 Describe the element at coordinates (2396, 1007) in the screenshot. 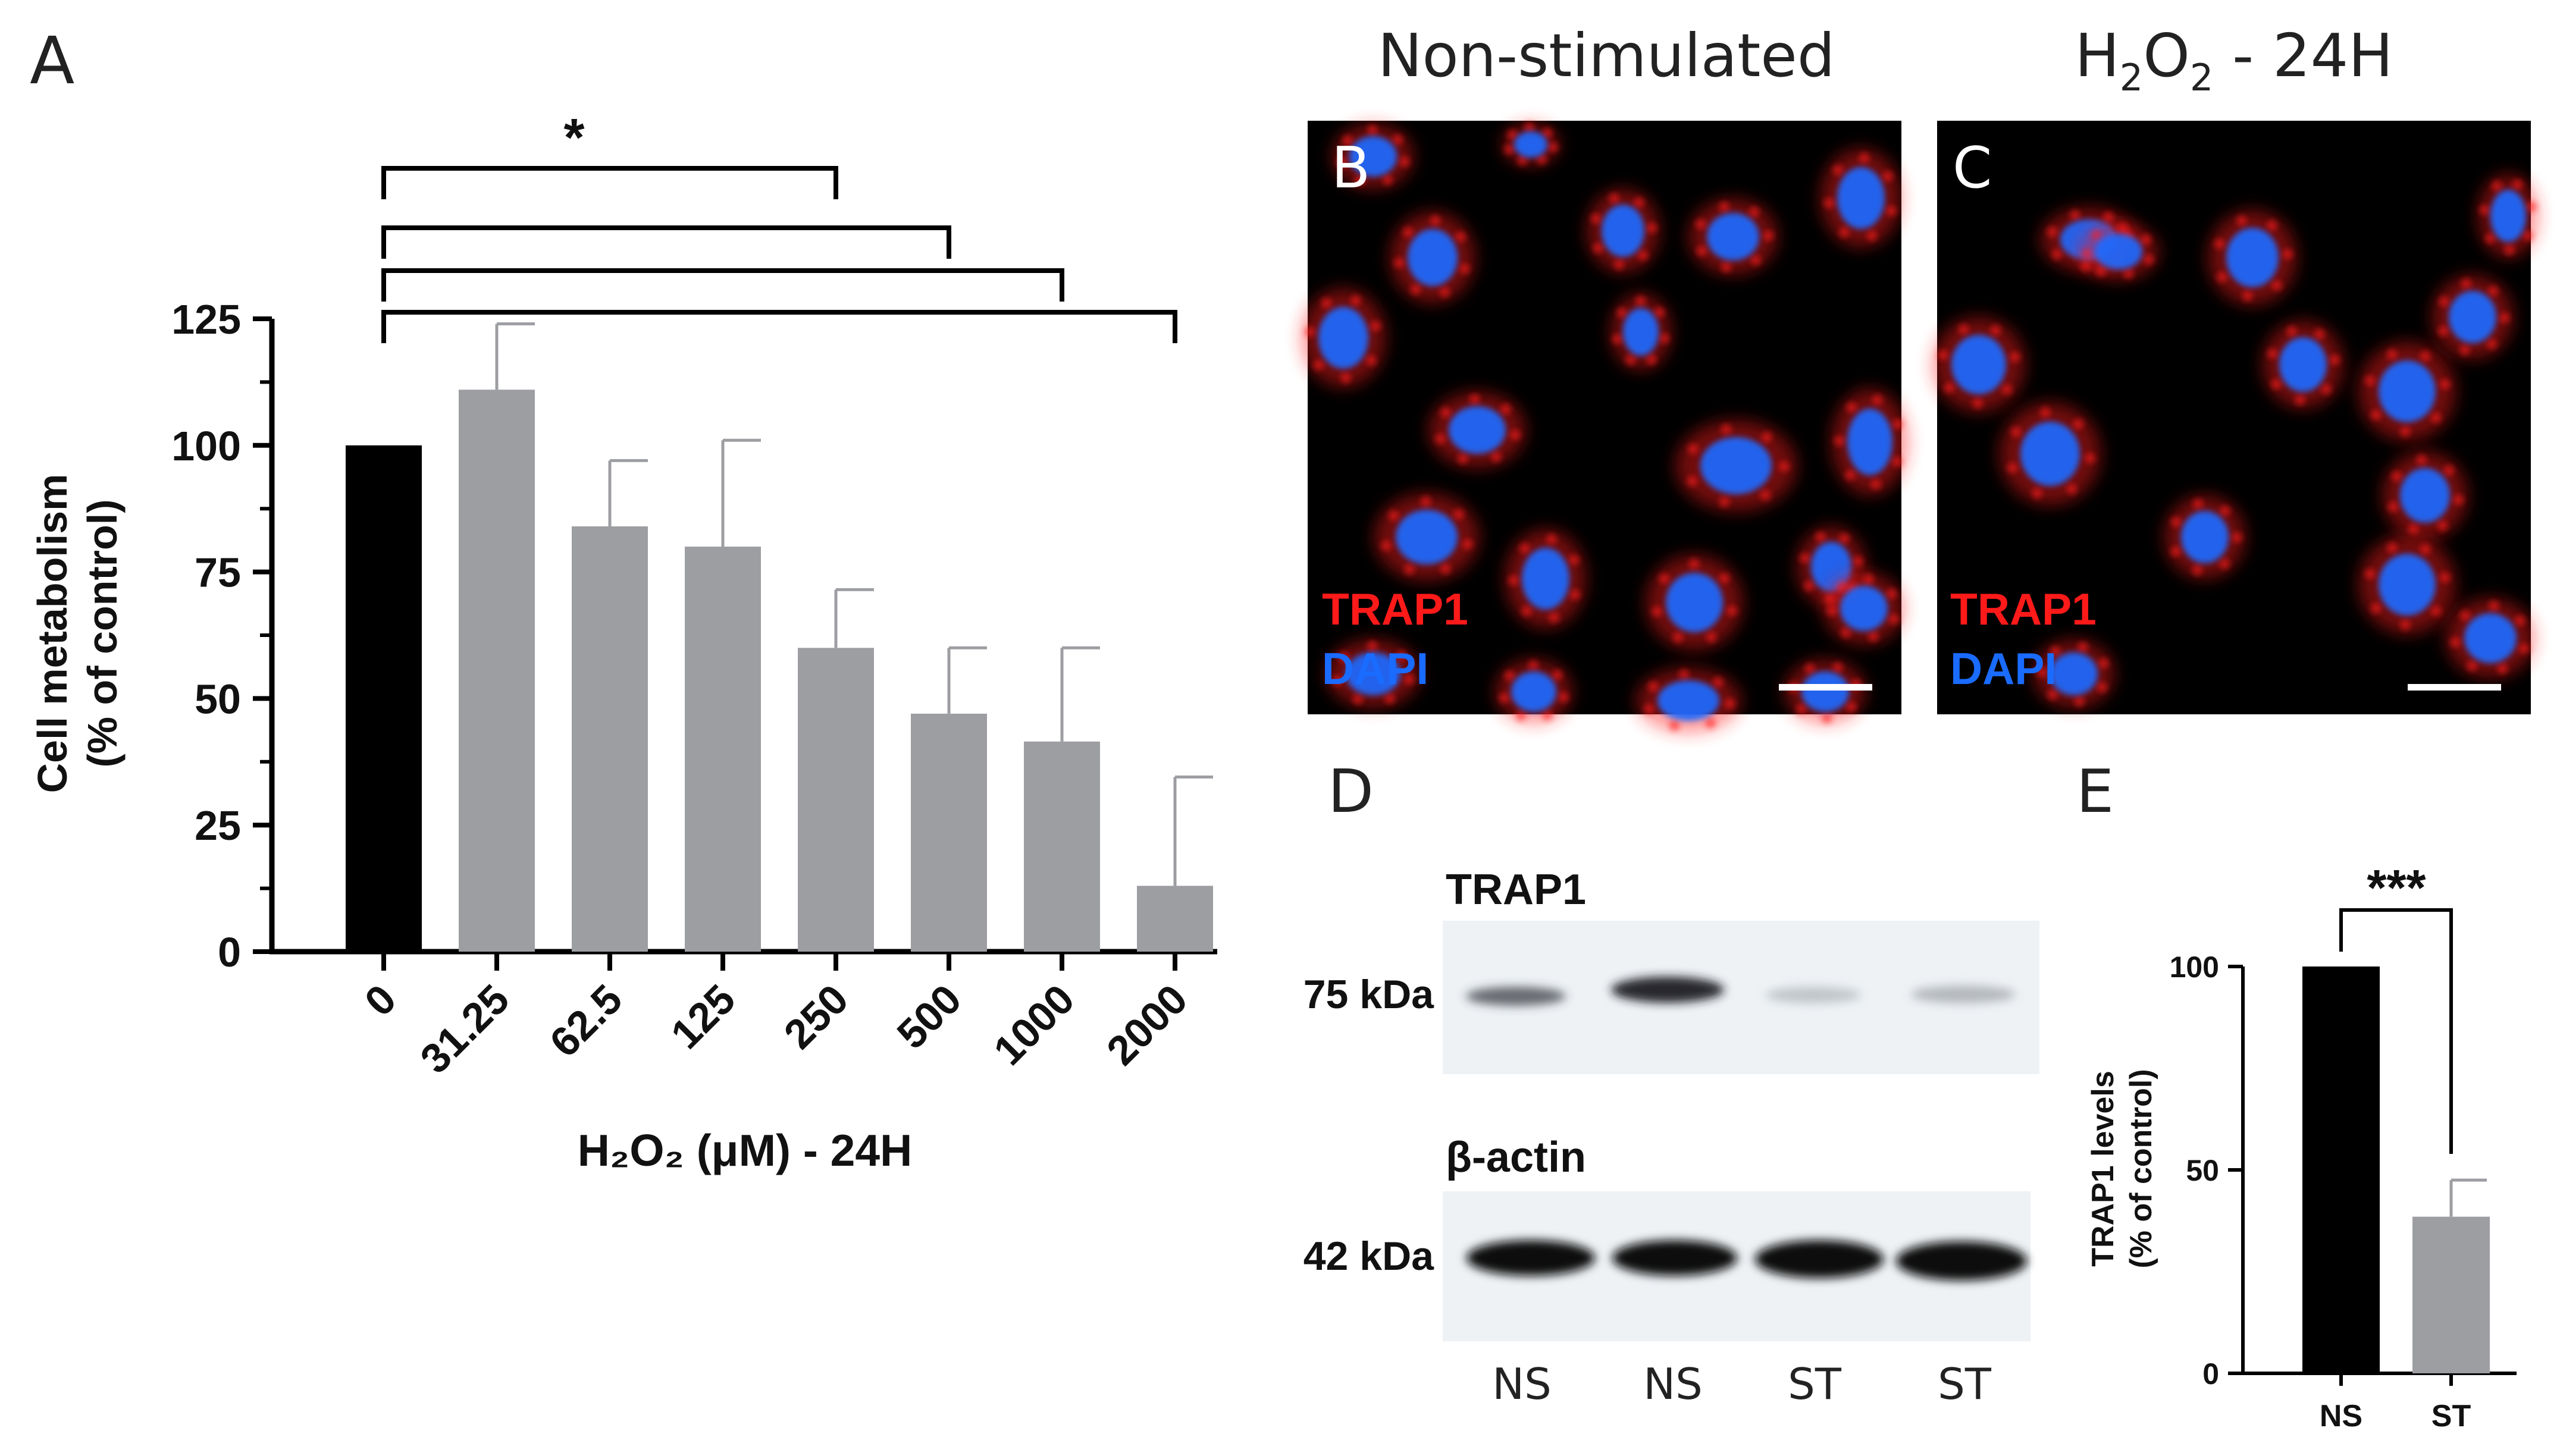

I see `panel-e-significance: ***` at that location.